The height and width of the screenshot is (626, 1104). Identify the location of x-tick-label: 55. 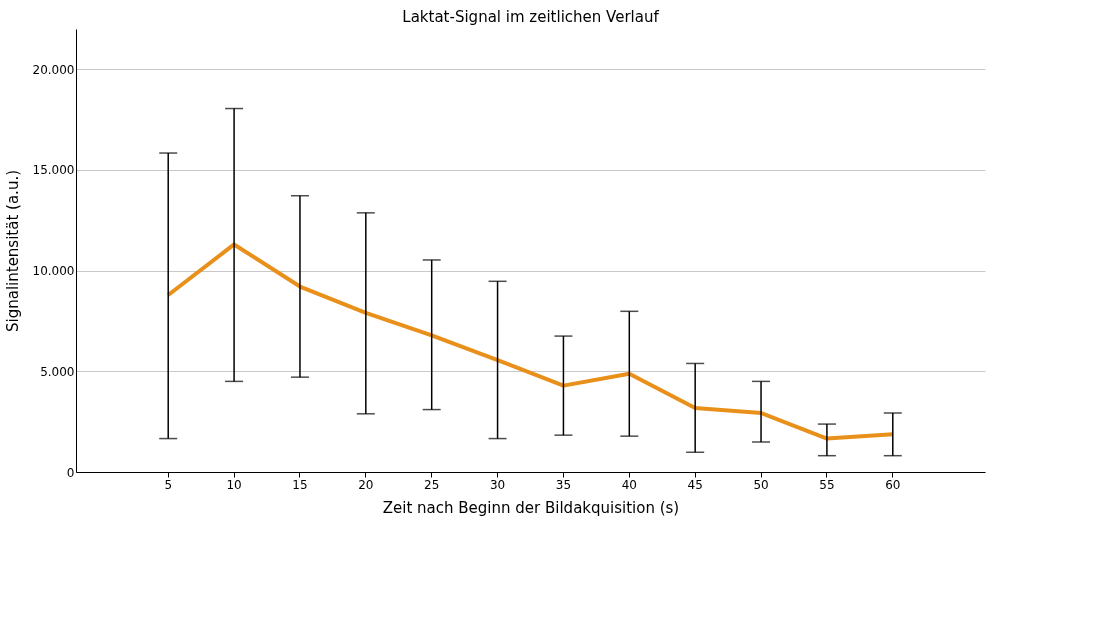
(827, 484).